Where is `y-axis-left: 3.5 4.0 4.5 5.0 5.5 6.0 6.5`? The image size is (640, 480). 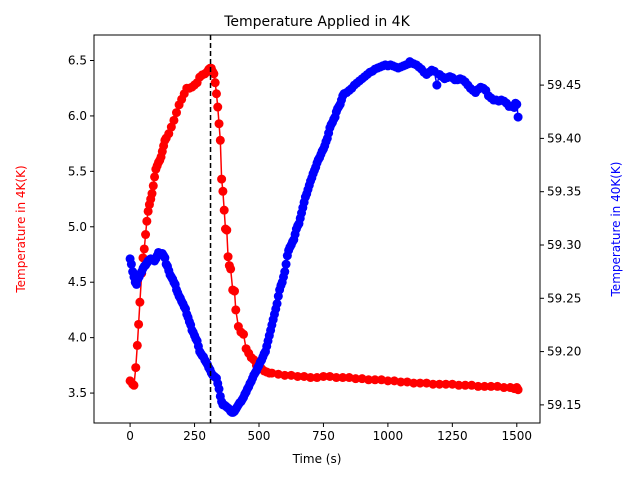 y-axis-left: 3.5 4.0 4.5 5.0 5.5 6.0 6.5 is located at coordinates (81, 226).